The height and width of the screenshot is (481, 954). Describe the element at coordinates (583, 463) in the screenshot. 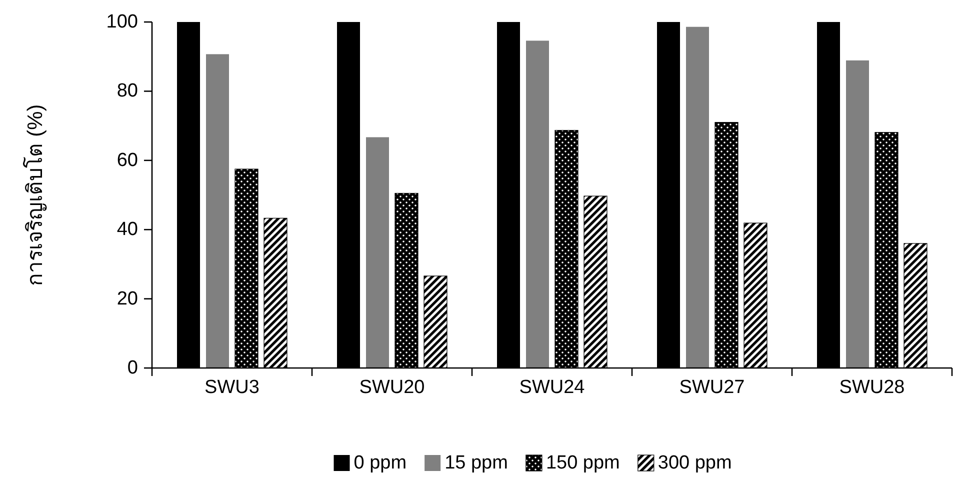

I see `legend-label: 150 ppm` at that location.